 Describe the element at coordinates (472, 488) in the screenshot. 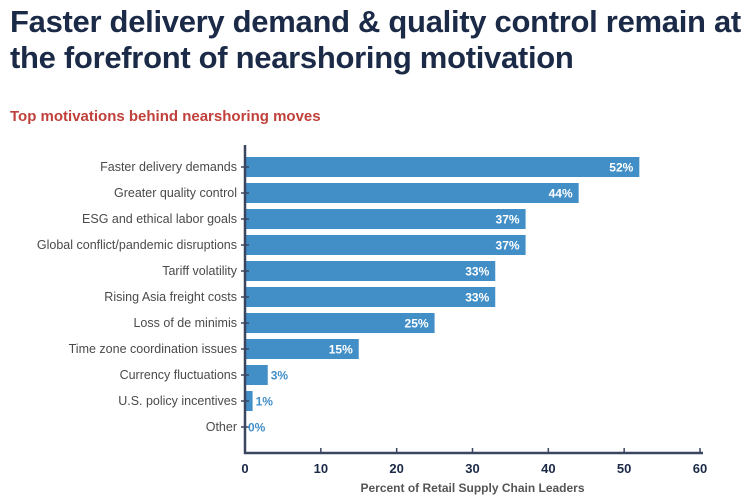

I see `x-axis-label: Percent of Retail Supply Chain Leaders` at that location.